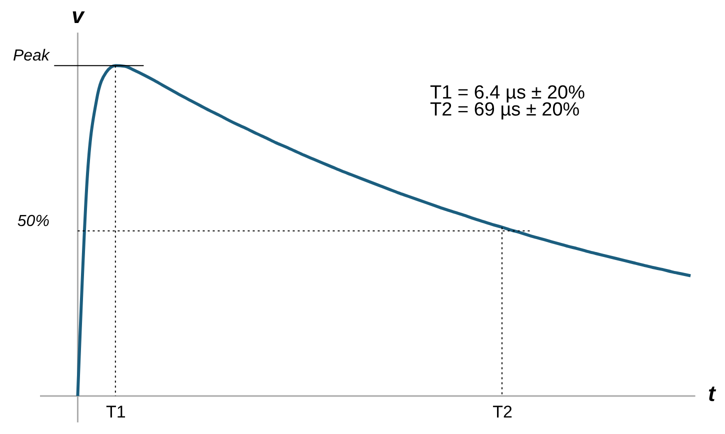 Image resolution: width=725 pixels, height=434 pixels. Describe the element at coordinates (79, 15) in the screenshot. I see `y-axis-title: v` at that location.